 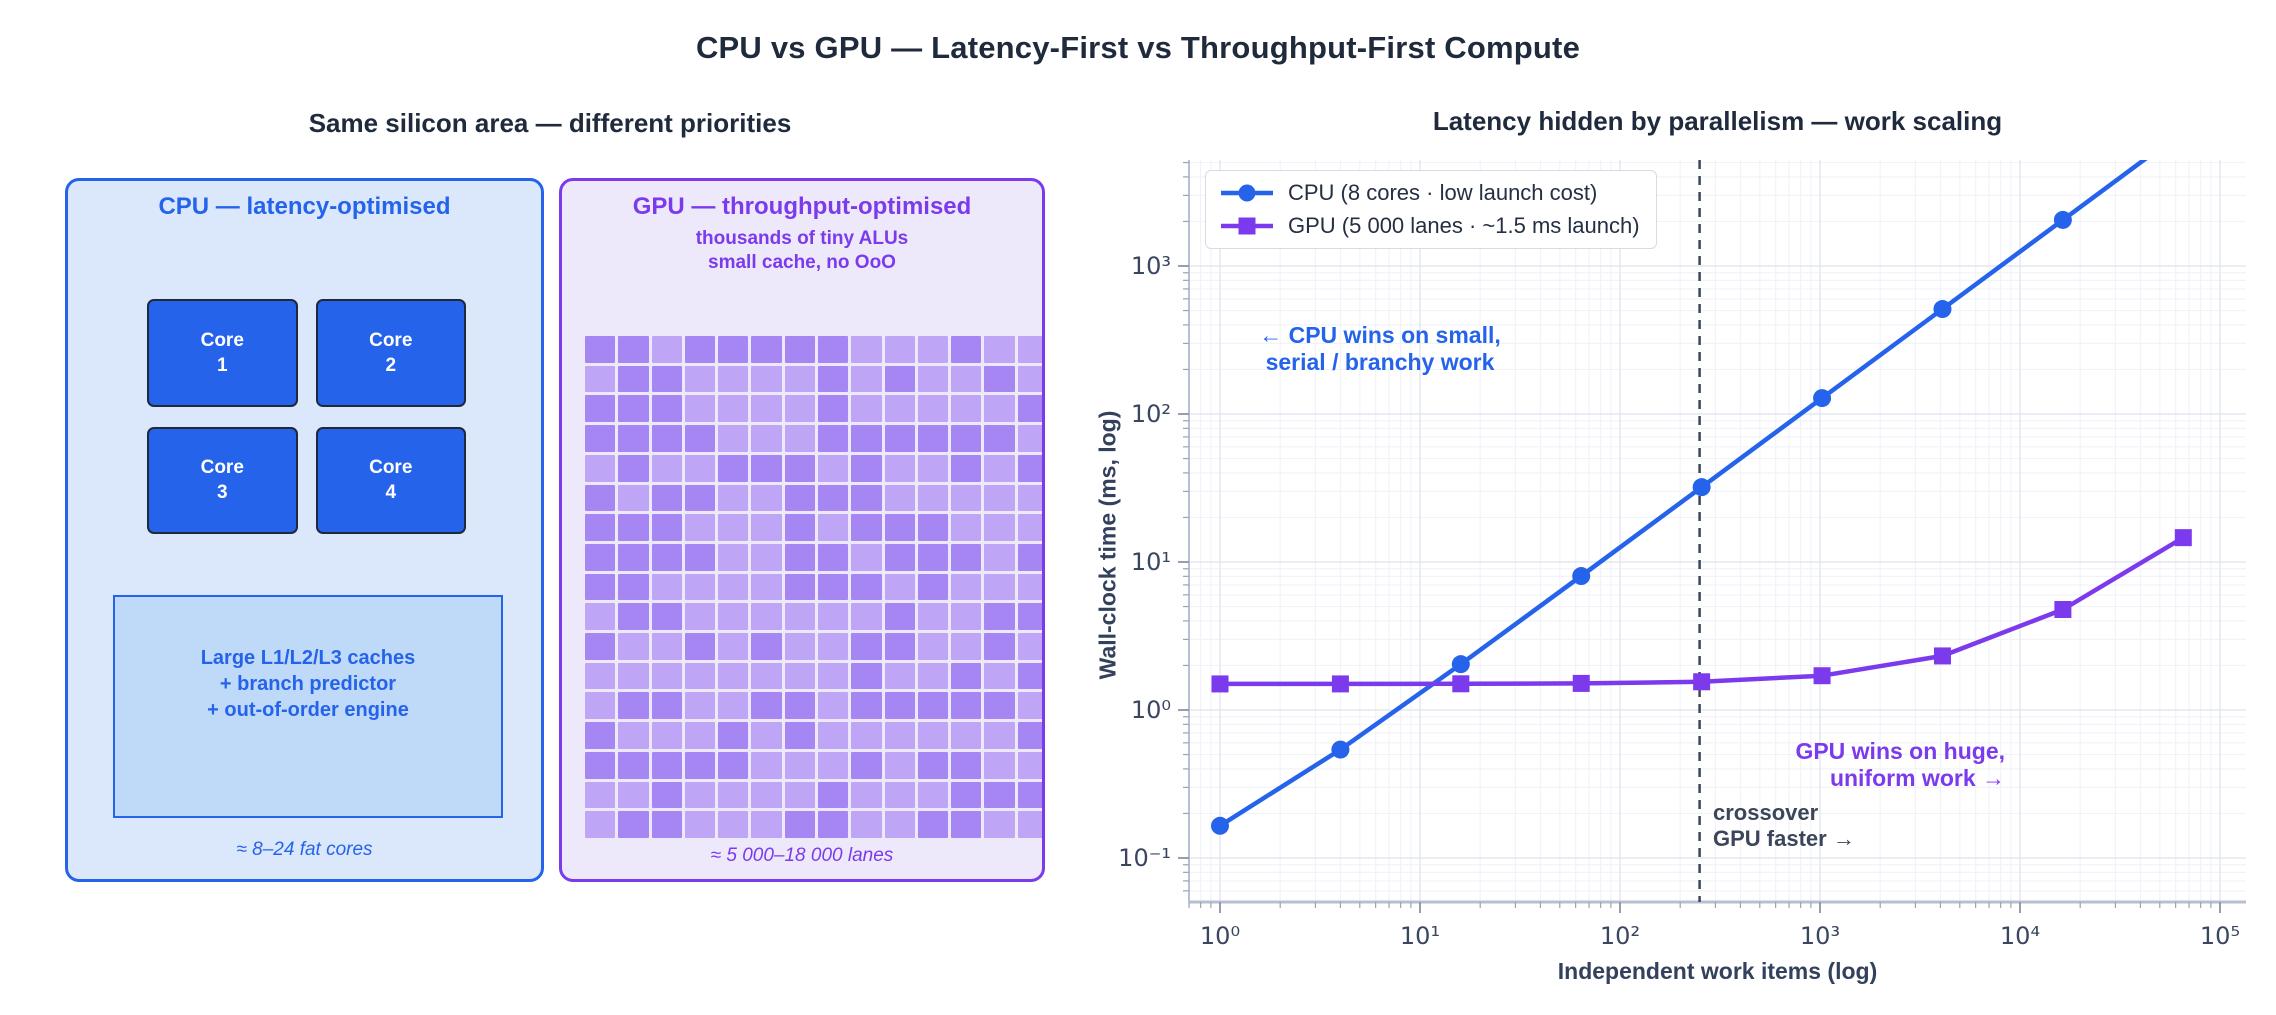 What do you see at coordinates (1784, 825) in the screenshot?
I see `annotation-crossover: crossover GPU faster →` at bounding box center [1784, 825].